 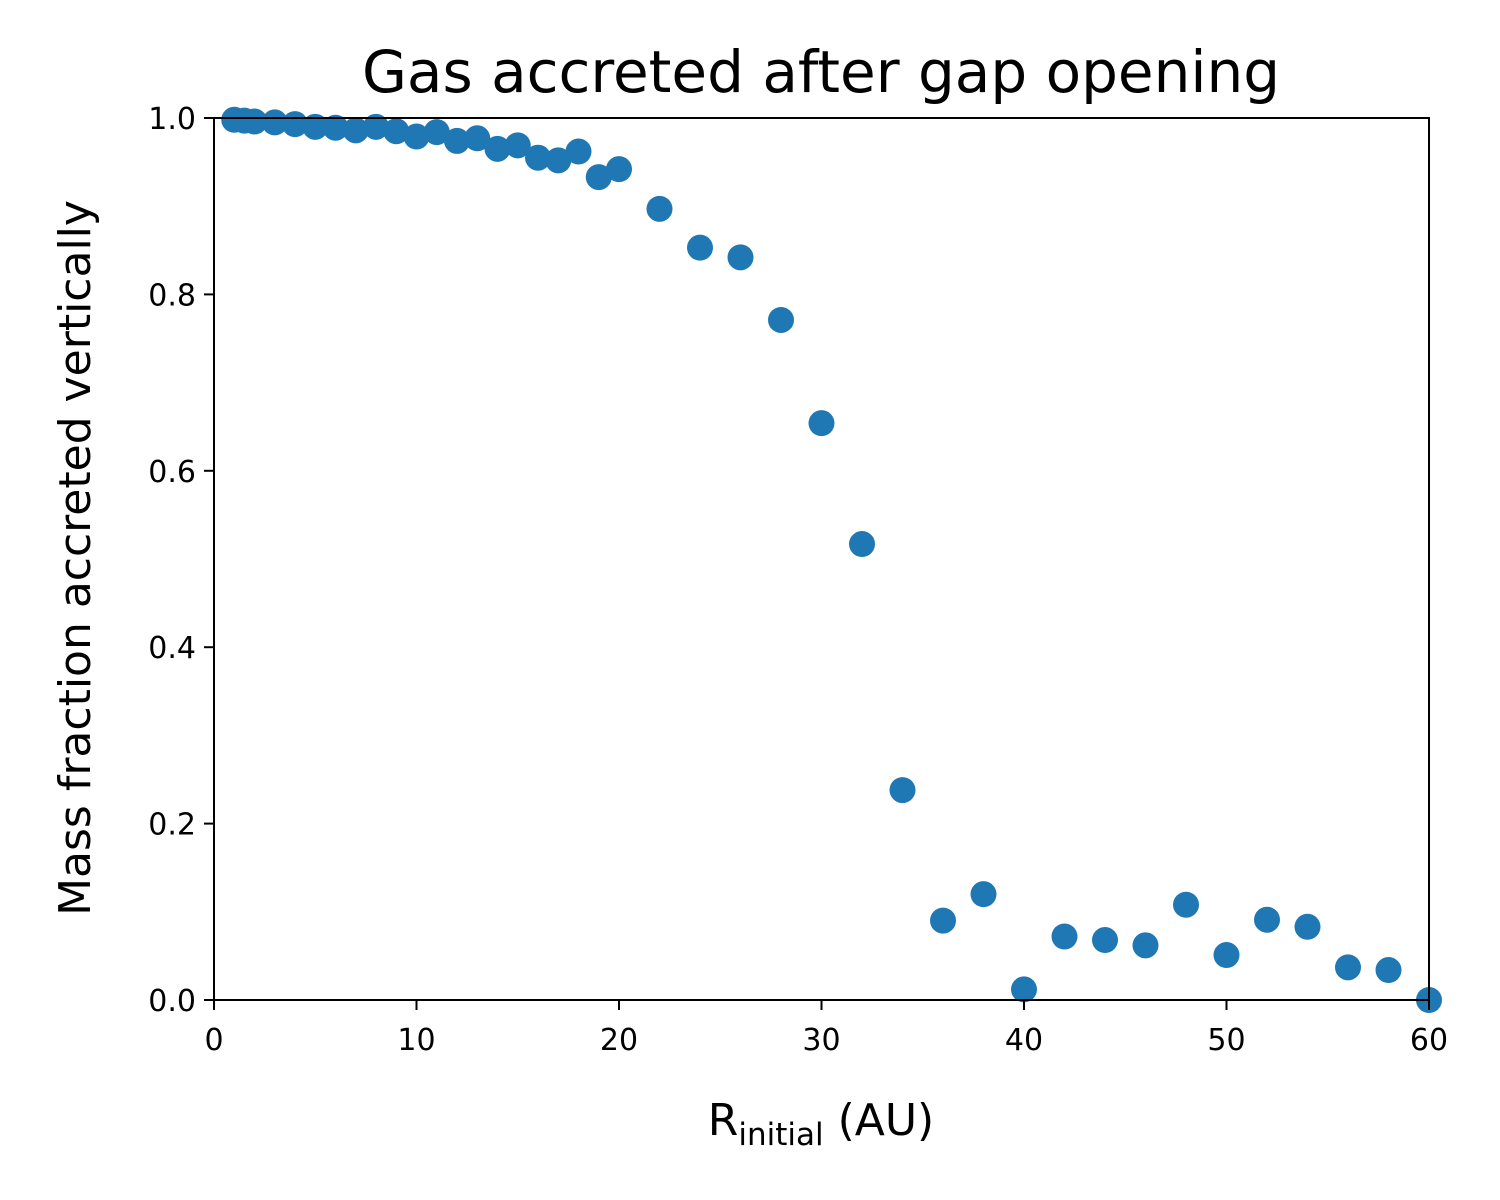 I want to click on x-tick-label: 0, so click(x=213, y=1040).